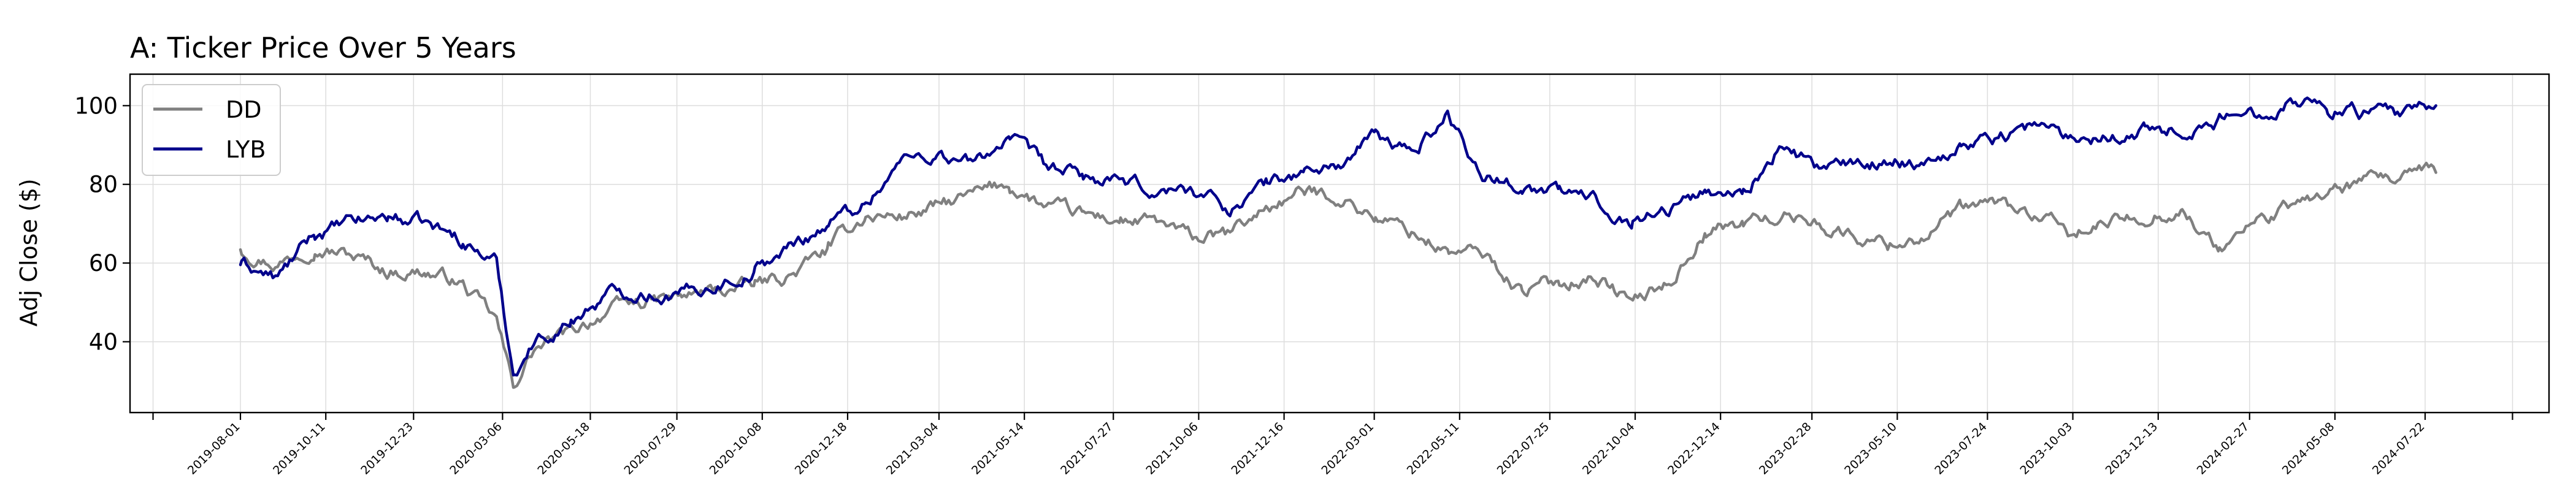 The image size is (2576, 499). What do you see at coordinates (1961, 449) in the screenshot?
I see `x-tick-label: 2023-07-24` at bounding box center [1961, 449].